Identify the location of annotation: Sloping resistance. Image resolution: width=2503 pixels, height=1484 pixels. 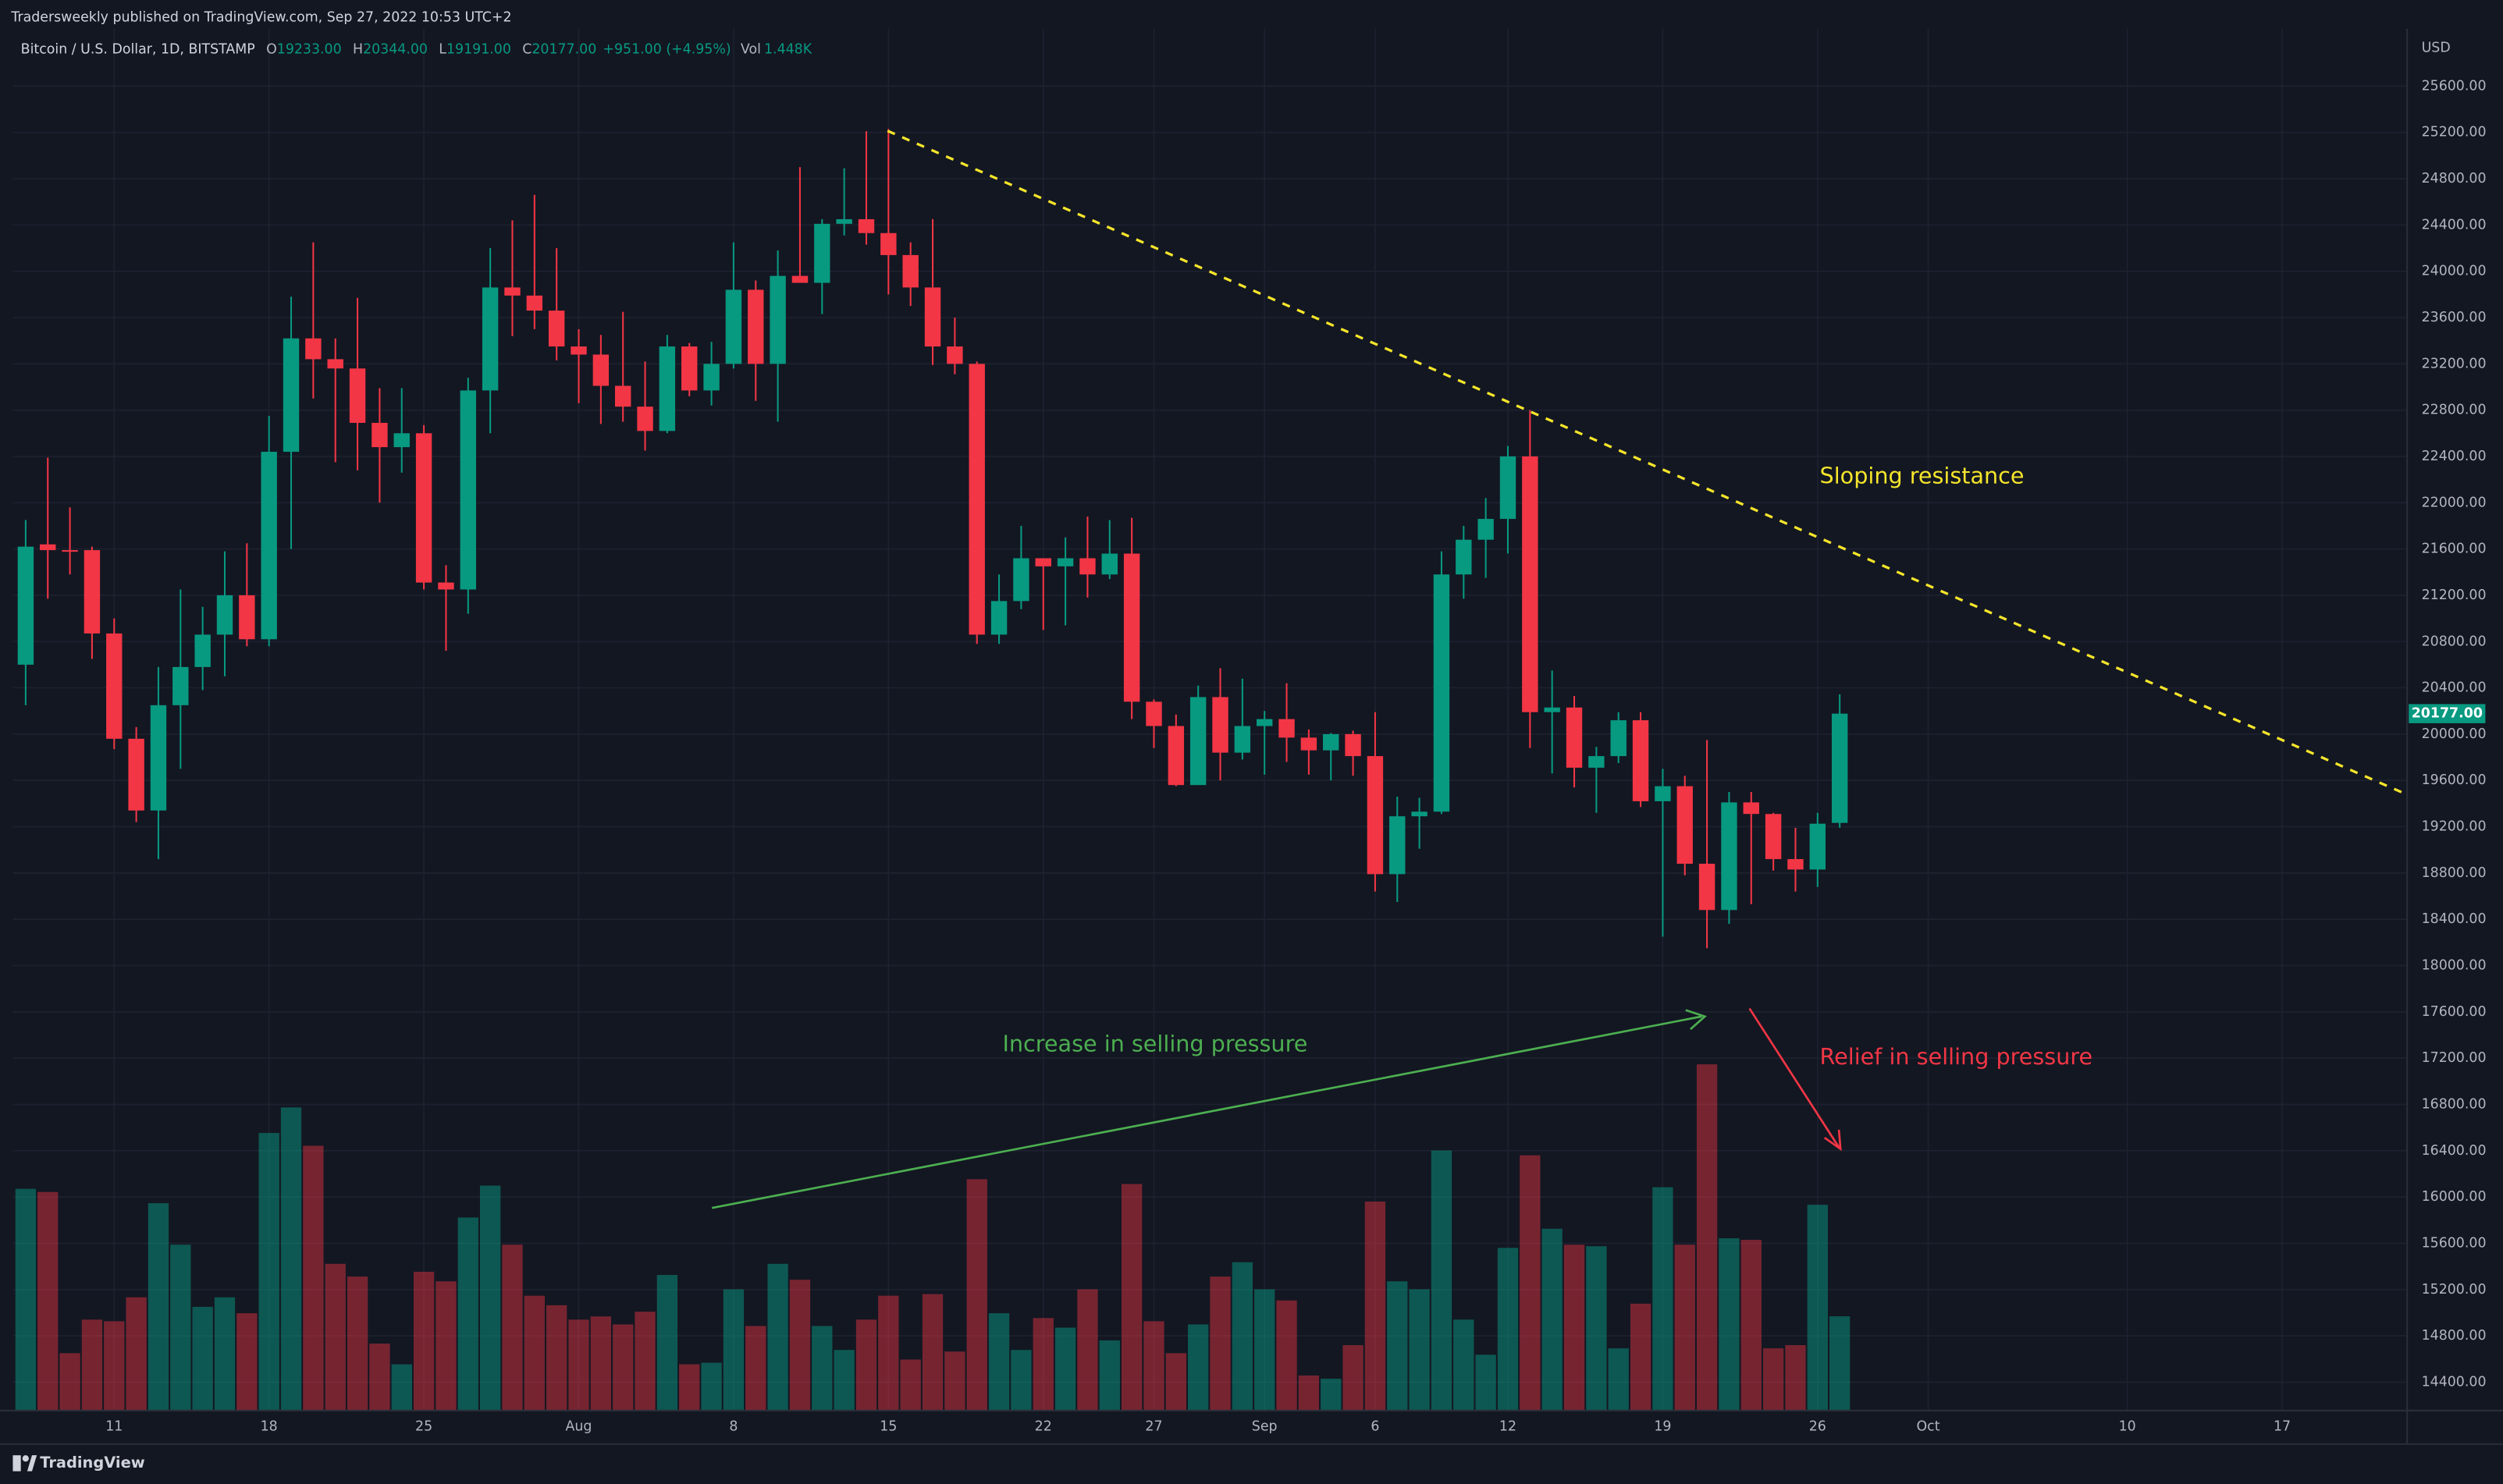
(1922, 476).